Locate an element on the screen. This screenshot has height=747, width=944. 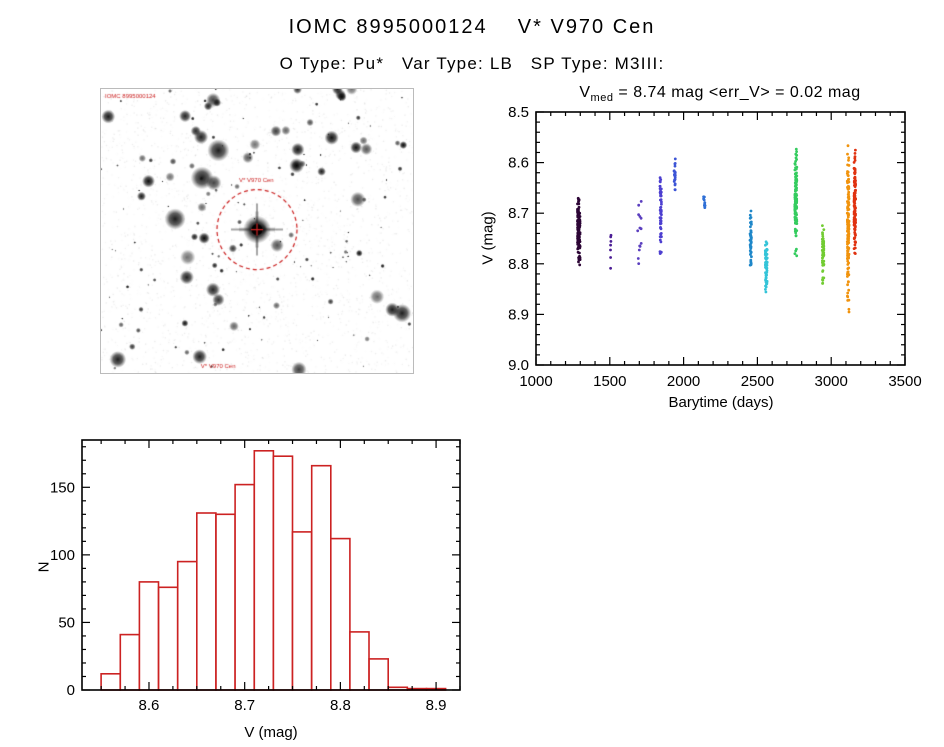
histogram-x-axis-label: V (mag) is located at coordinates (271, 732).